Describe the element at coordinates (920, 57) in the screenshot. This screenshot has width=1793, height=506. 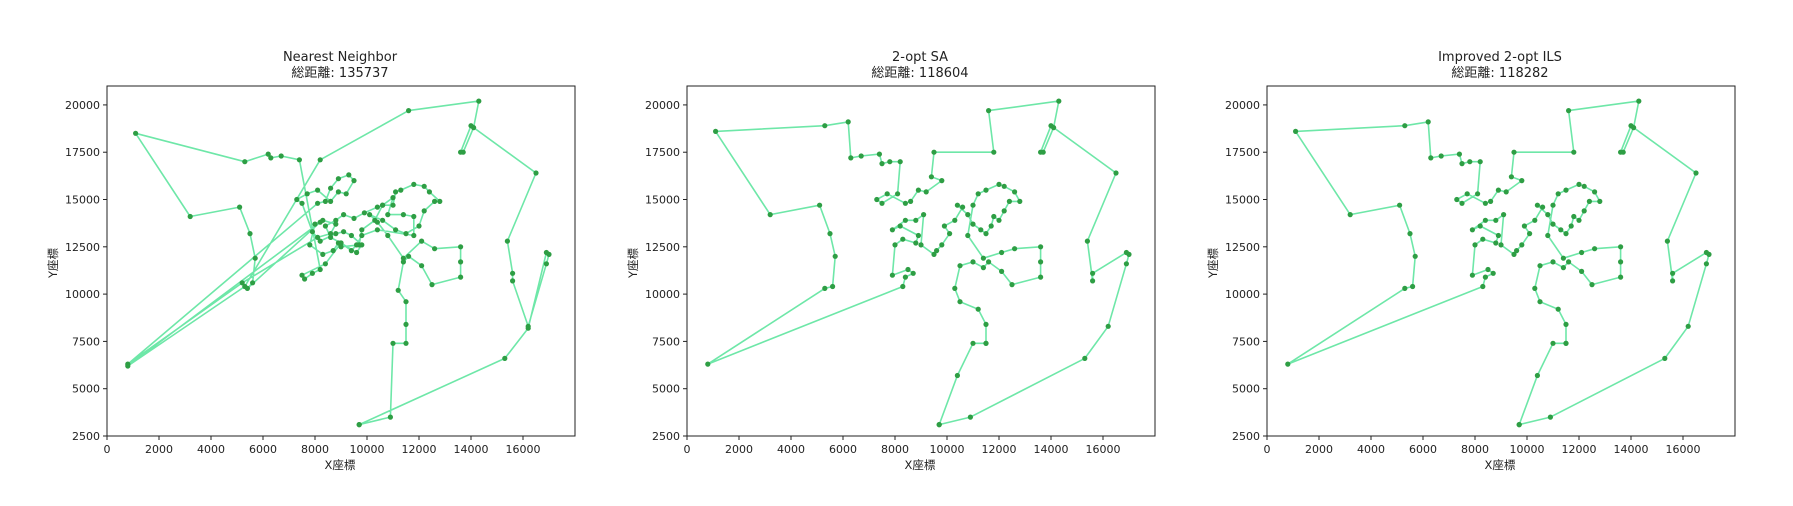
I see `subplot-2-title: 2-opt SA` at that location.